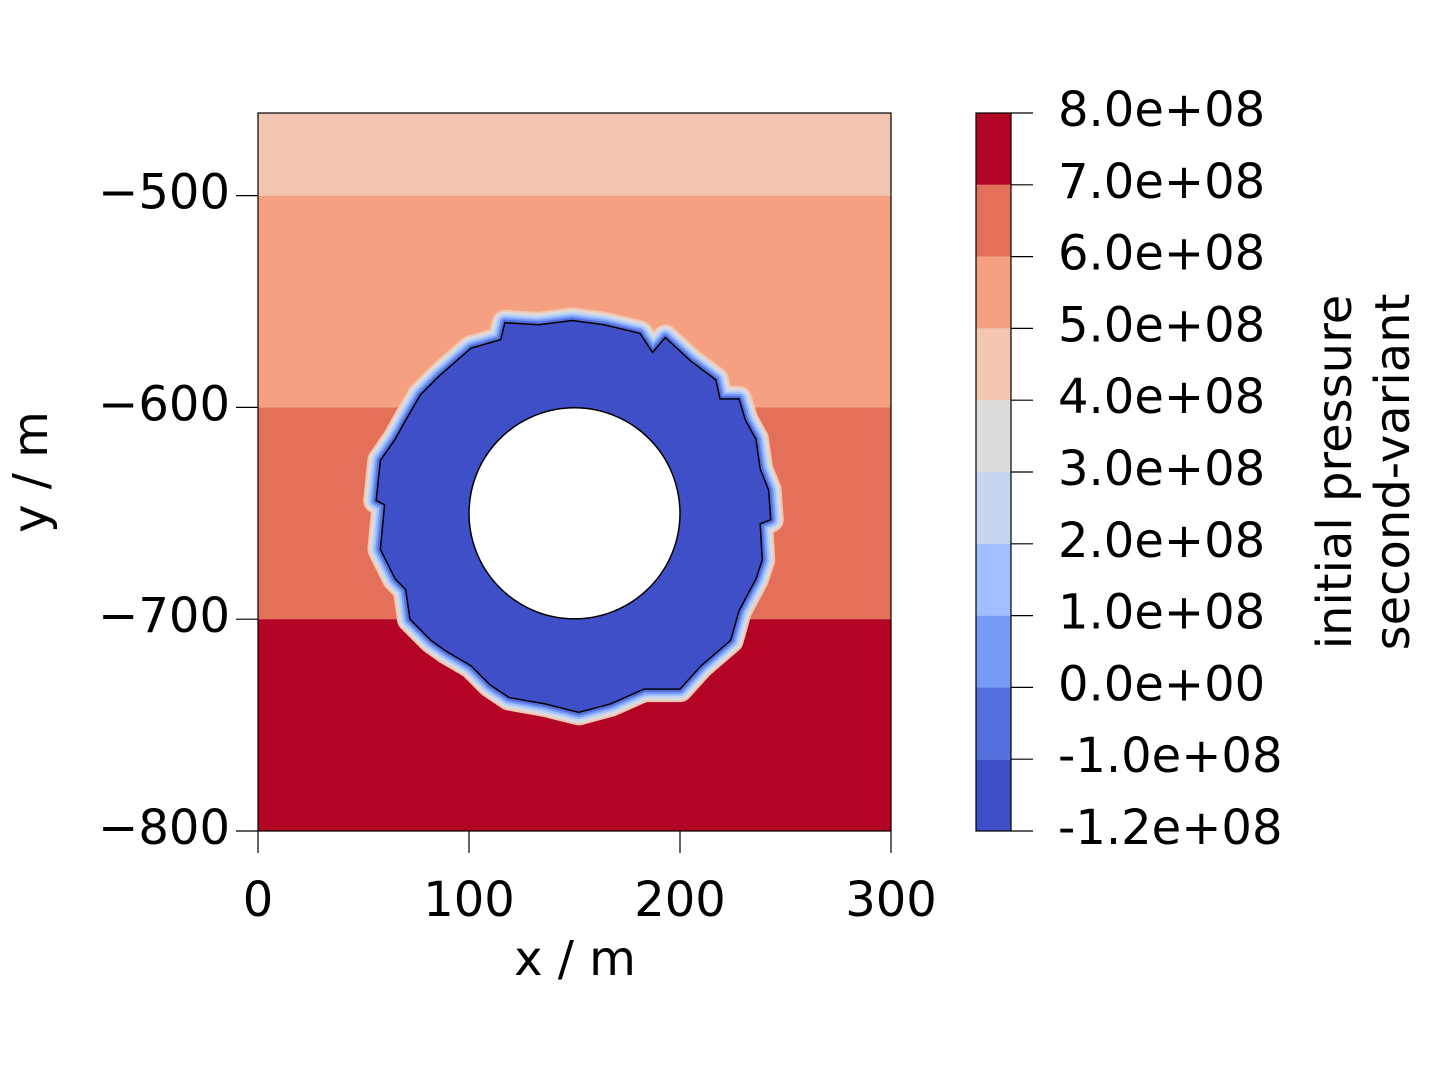 This screenshot has width=1447, height=1080. Describe the element at coordinates (1161, 397) in the screenshot. I see `colorbar-tick-label: 4.0e+08` at that location.